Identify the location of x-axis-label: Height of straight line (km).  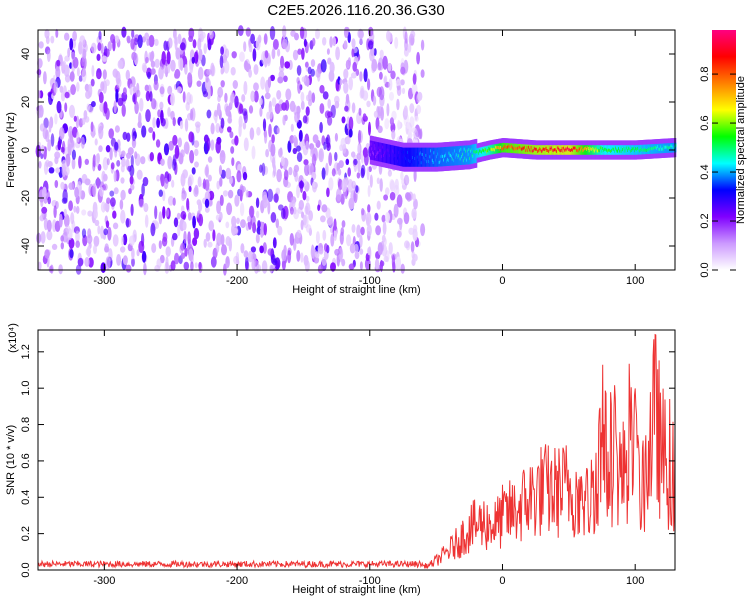
(356, 590).